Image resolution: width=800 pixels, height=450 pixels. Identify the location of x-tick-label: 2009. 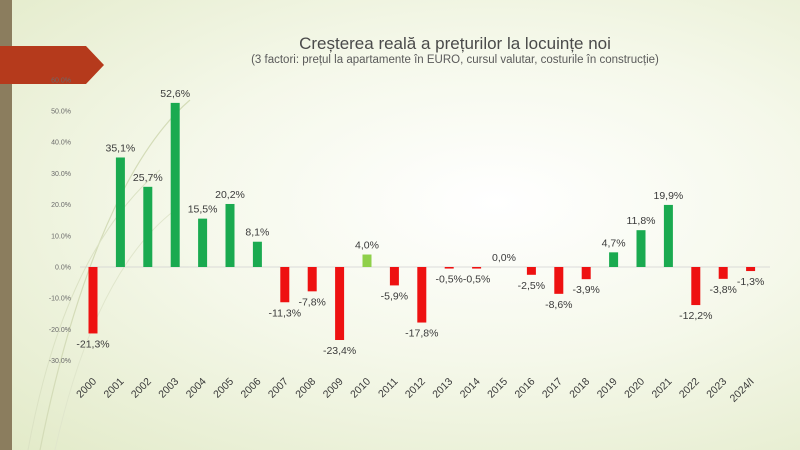
(333, 388).